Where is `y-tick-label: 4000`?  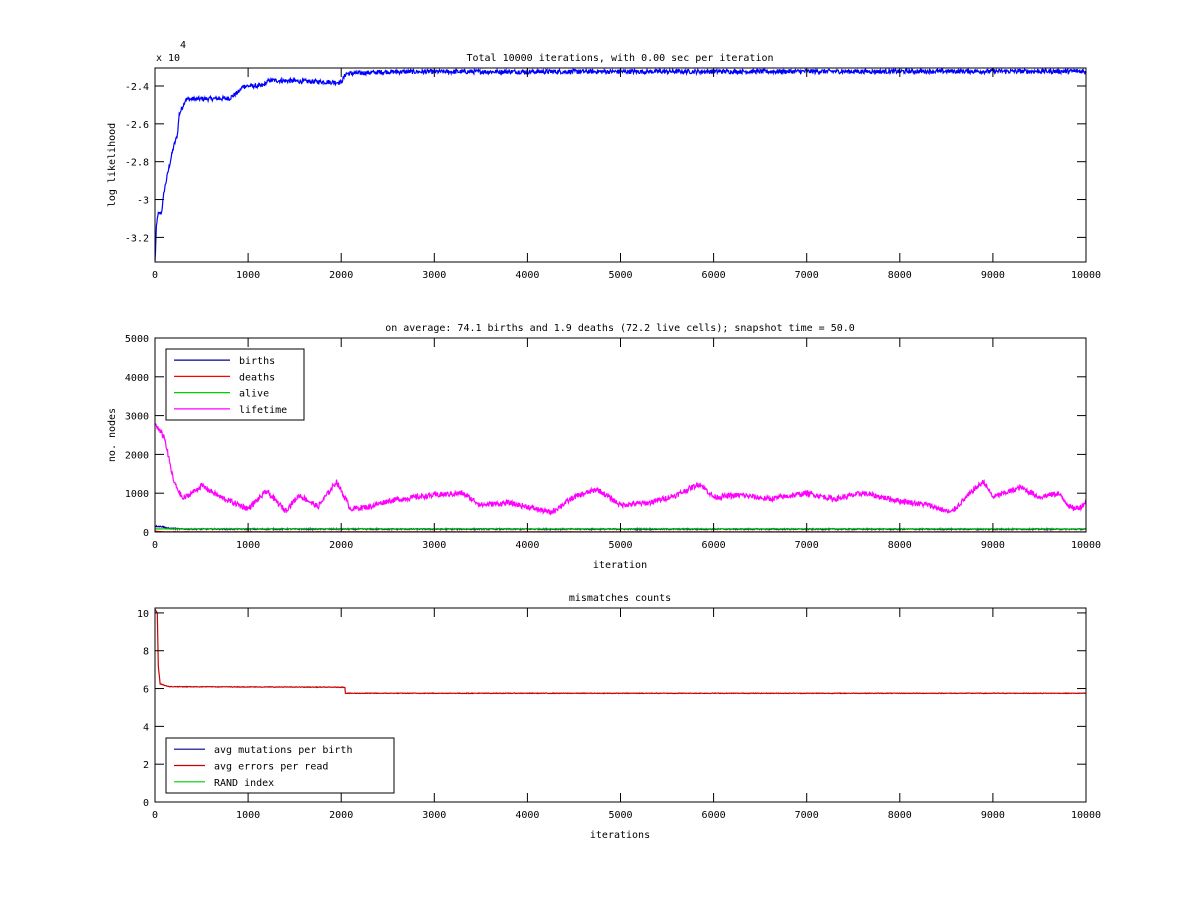 y-tick-label: 4000 is located at coordinates (137, 378).